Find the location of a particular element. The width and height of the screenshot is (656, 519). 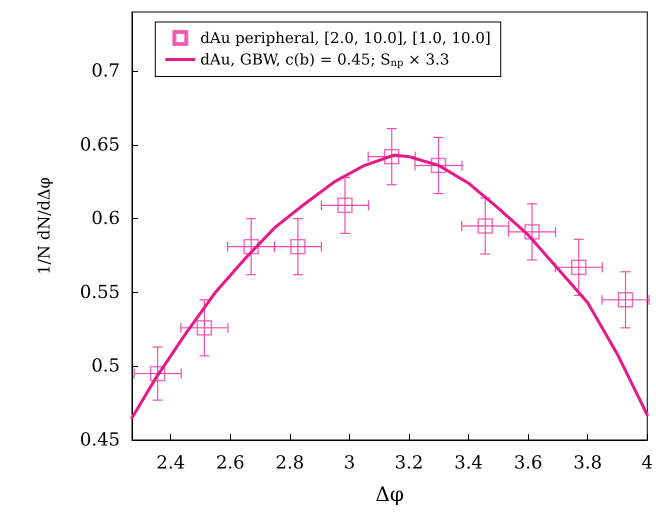

x-tick-label: 3.4 is located at coordinates (468, 463).